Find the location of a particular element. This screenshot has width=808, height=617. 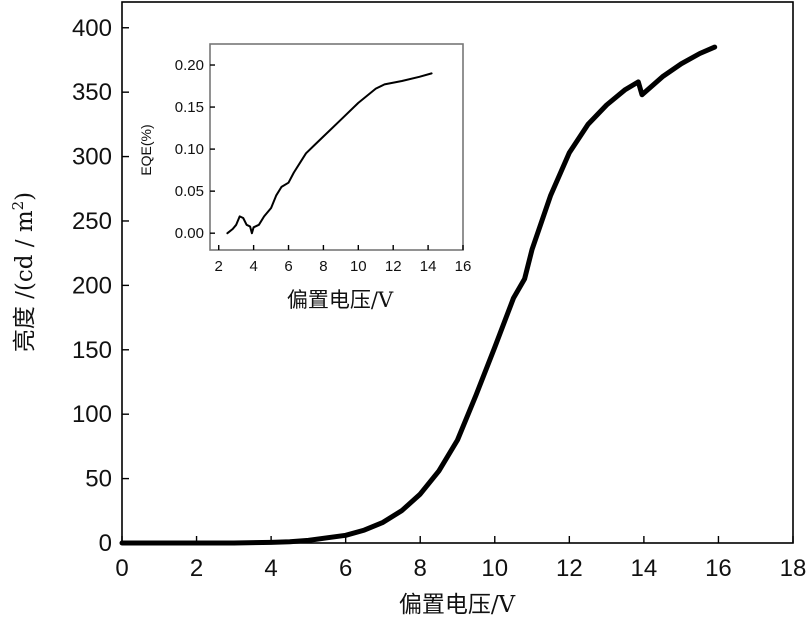

inset-x-tick-label: 16 is located at coordinates (463, 266).